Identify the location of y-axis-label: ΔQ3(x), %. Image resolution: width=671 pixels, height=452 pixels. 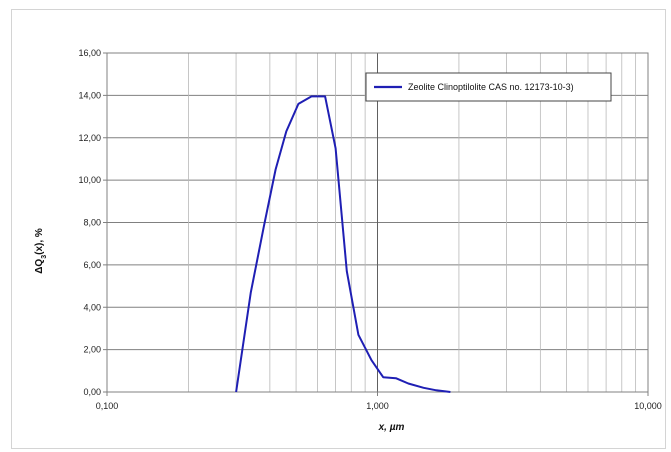
(41, 251).